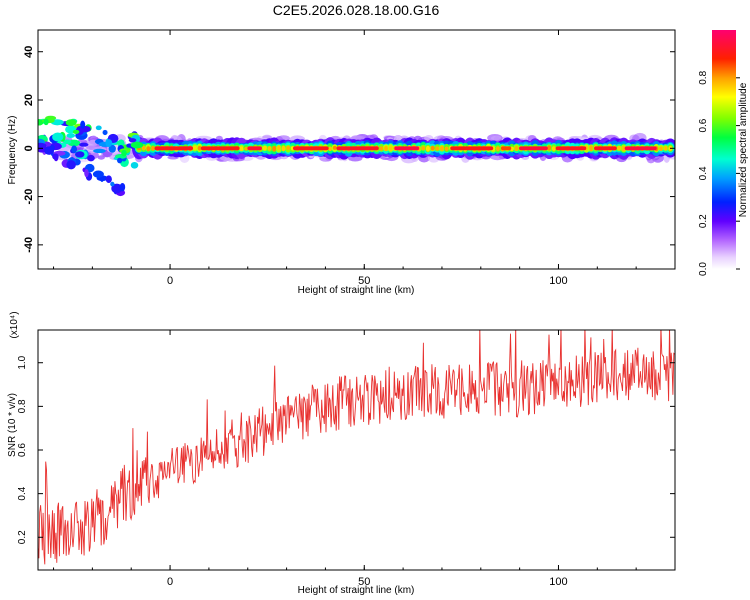 The width and height of the screenshot is (750, 600). I want to click on spectrogram-xtick-label: 0, so click(170, 281).